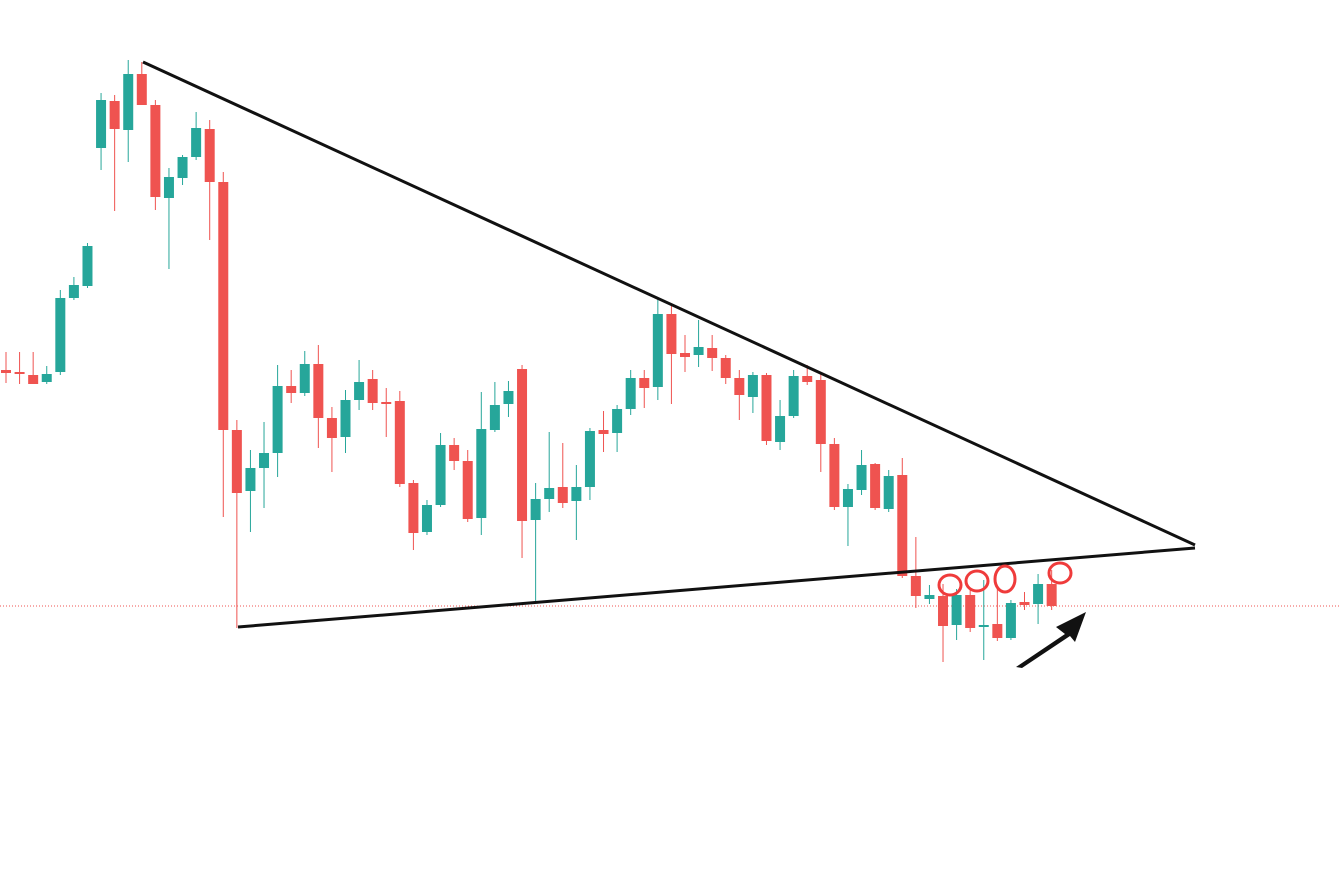 The width and height of the screenshot is (1339, 888). Describe the element at coordinates (716, 587) in the screenshot. I see `lower-trendline` at that location.